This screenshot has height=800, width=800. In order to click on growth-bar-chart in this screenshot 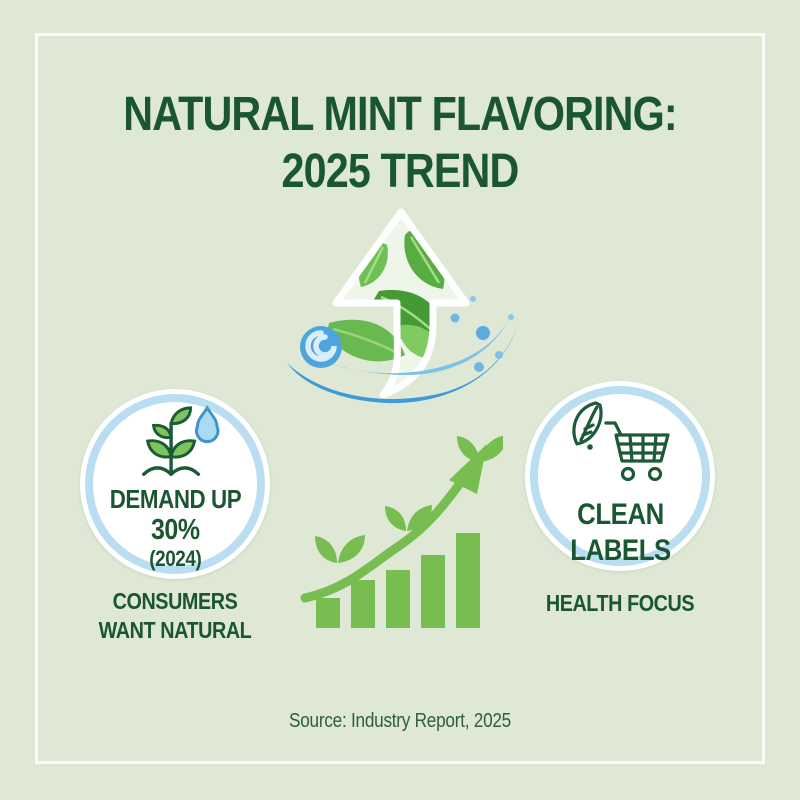, I will do `click(401, 532)`.